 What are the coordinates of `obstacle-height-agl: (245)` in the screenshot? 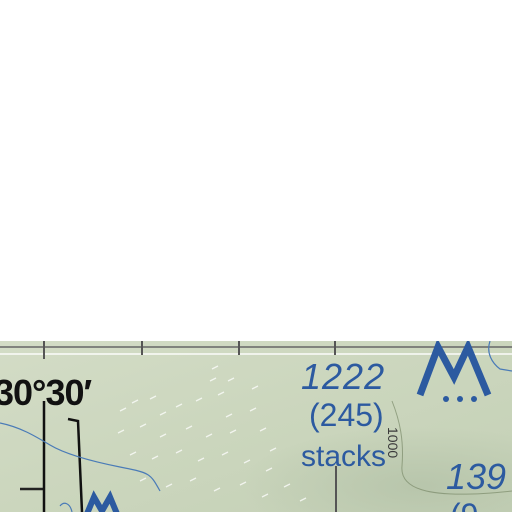 It's located at (346, 415).